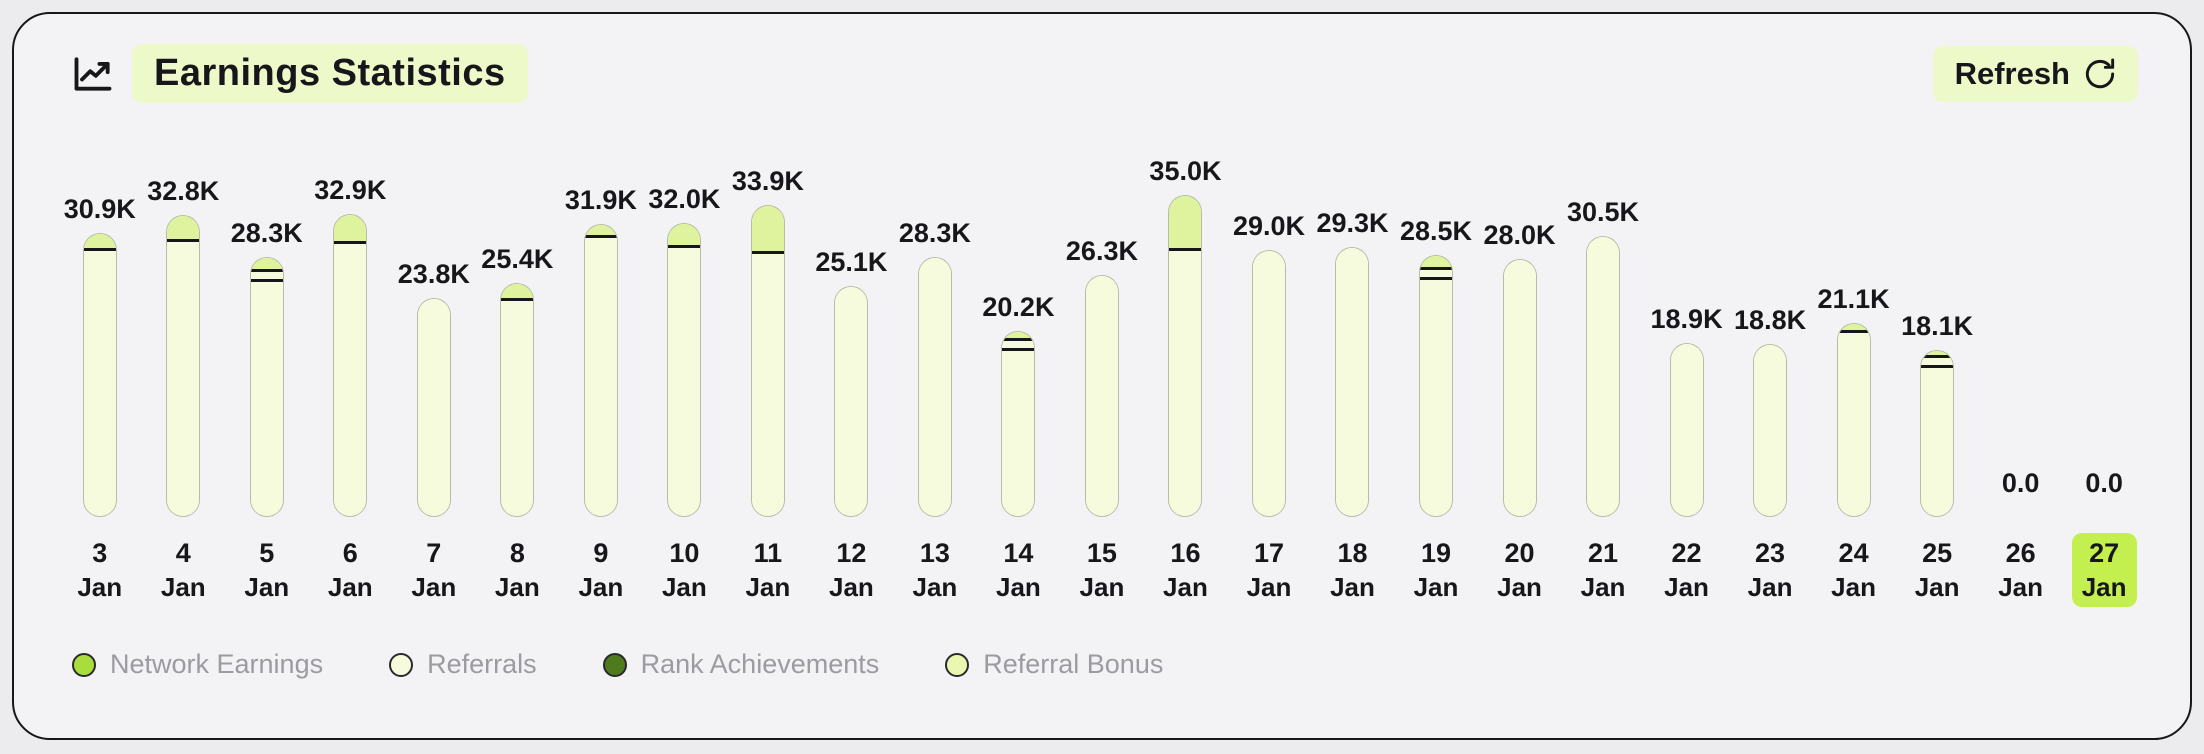 This screenshot has width=2204, height=754. What do you see at coordinates (935, 570) in the screenshot?
I see `date-label: 13 Jan` at bounding box center [935, 570].